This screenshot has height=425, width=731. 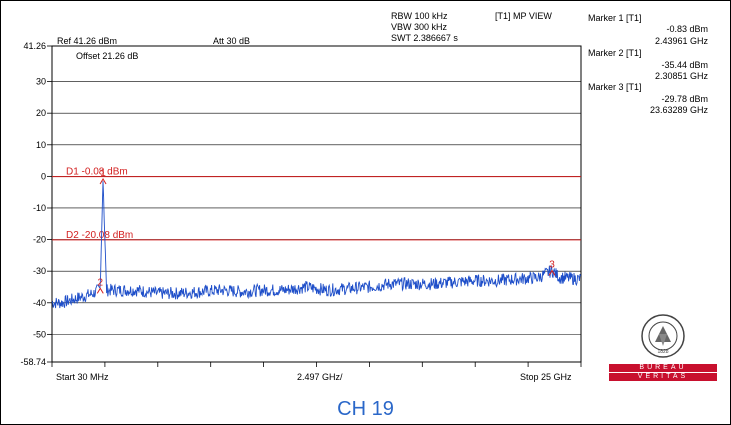 I want to click on marker-3-label: Marker 3 [T1], so click(x=615, y=87).